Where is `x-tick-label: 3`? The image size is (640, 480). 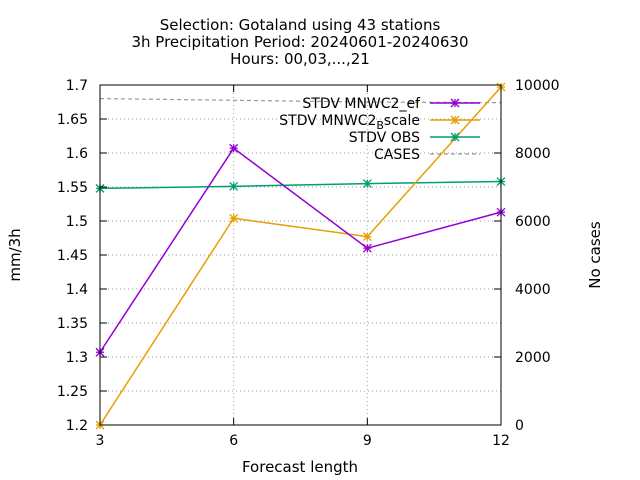
x-tick-label: 3 is located at coordinates (100, 441).